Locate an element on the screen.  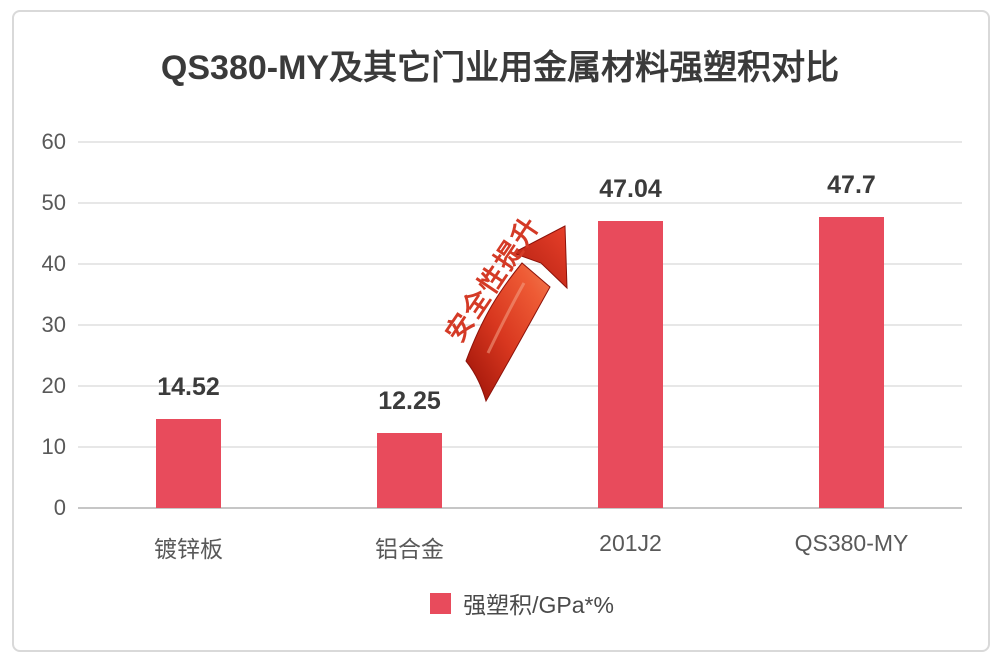
growth-arrow-icon is located at coordinates (516, 314).